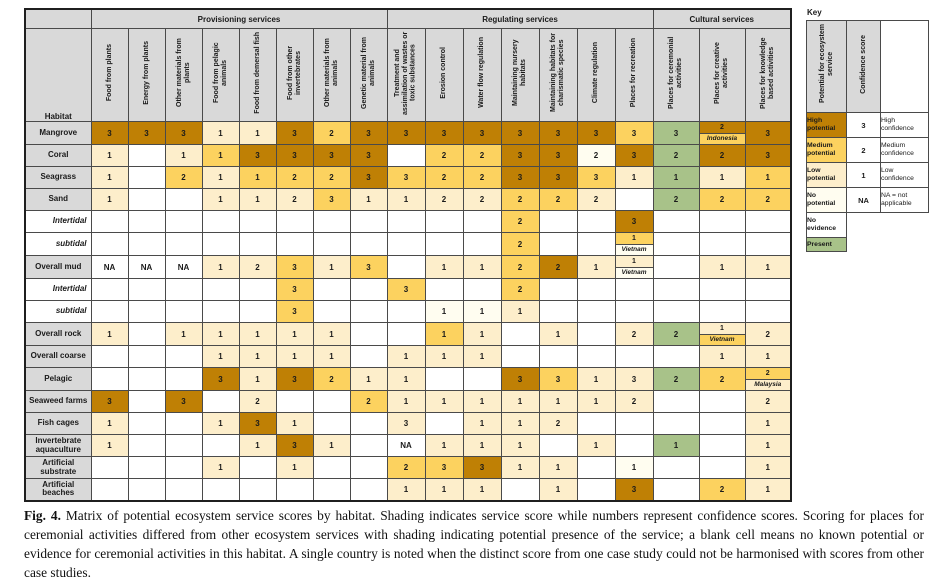 This screenshot has width=948, height=585. What do you see at coordinates (520, 18) in the screenshot?
I see `service-group-header: Regulating services` at bounding box center [520, 18].